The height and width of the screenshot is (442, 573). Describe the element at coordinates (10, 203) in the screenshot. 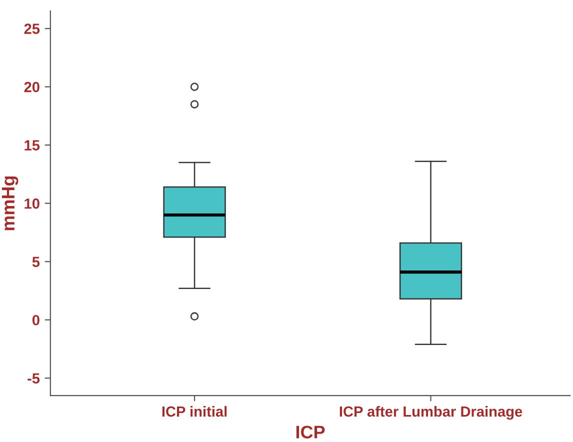

I see `y-axis-title: mmHg` at that location.